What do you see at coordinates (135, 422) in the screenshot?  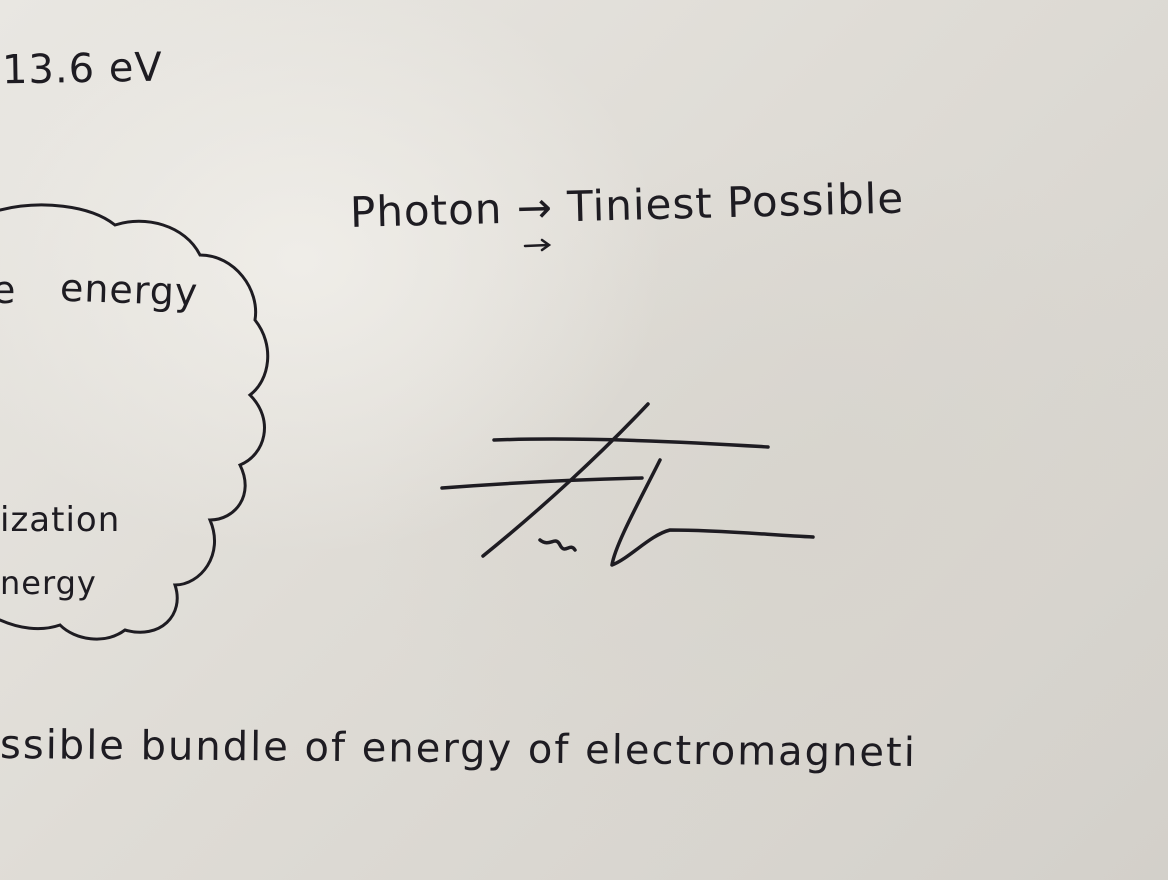 I see `thought-cloud-outline` at bounding box center [135, 422].